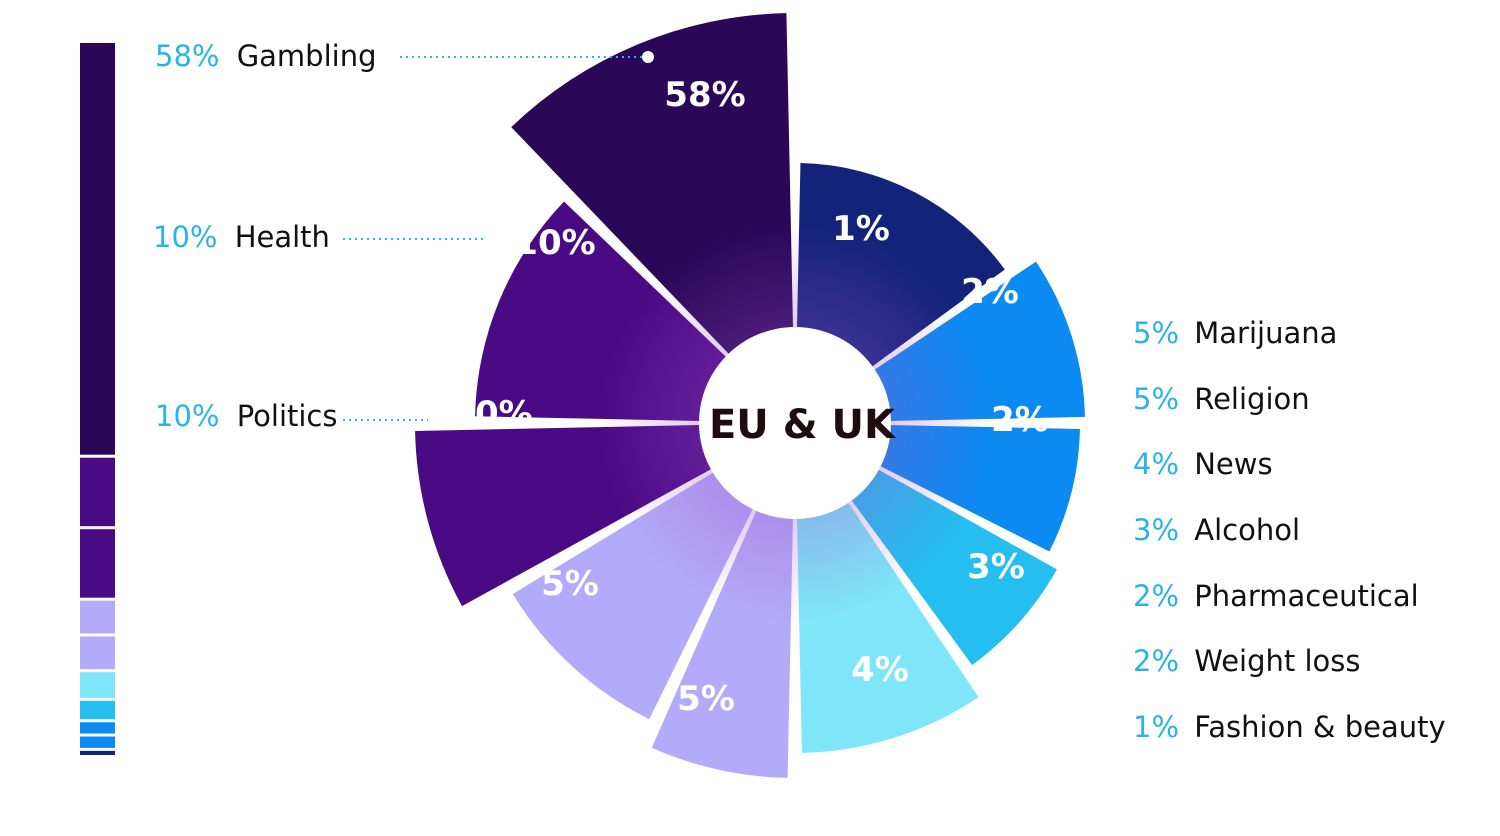 This screenshot has height=836, width=1500. What do you see at coordinates (187, 56) in the screenshot?
I see `legend-pct: 58%` at bounding box center [187, 56].